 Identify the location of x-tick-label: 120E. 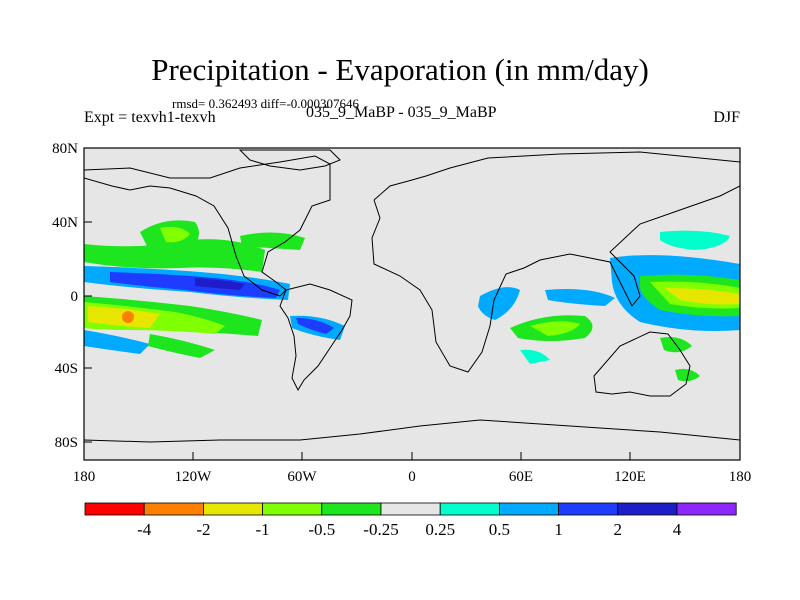
(630, 477).